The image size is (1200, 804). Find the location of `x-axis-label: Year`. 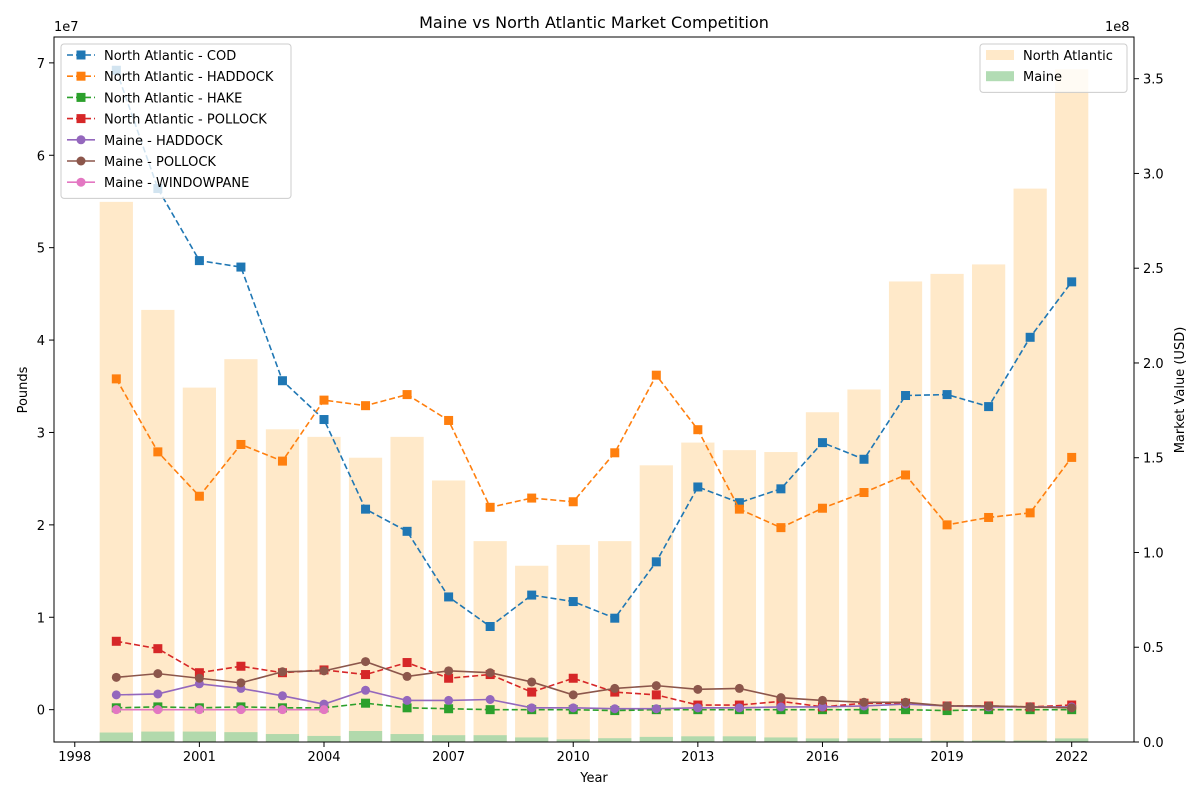

x-axis-label: Year is located at coordinates (593, 778).